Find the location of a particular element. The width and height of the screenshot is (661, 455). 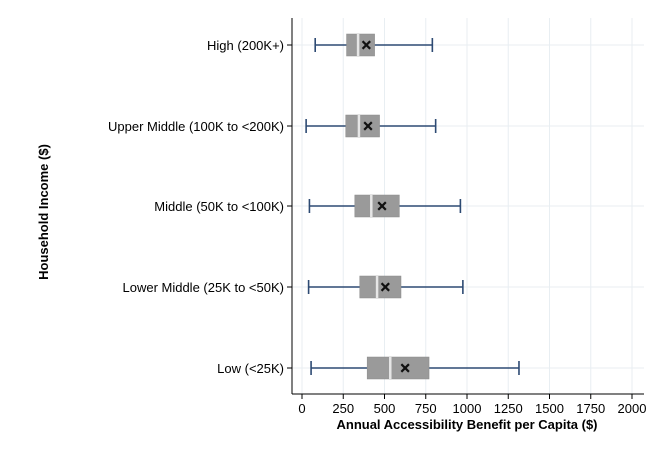

x-tick-label-6: 1500 is located at coordinates (549, 408).